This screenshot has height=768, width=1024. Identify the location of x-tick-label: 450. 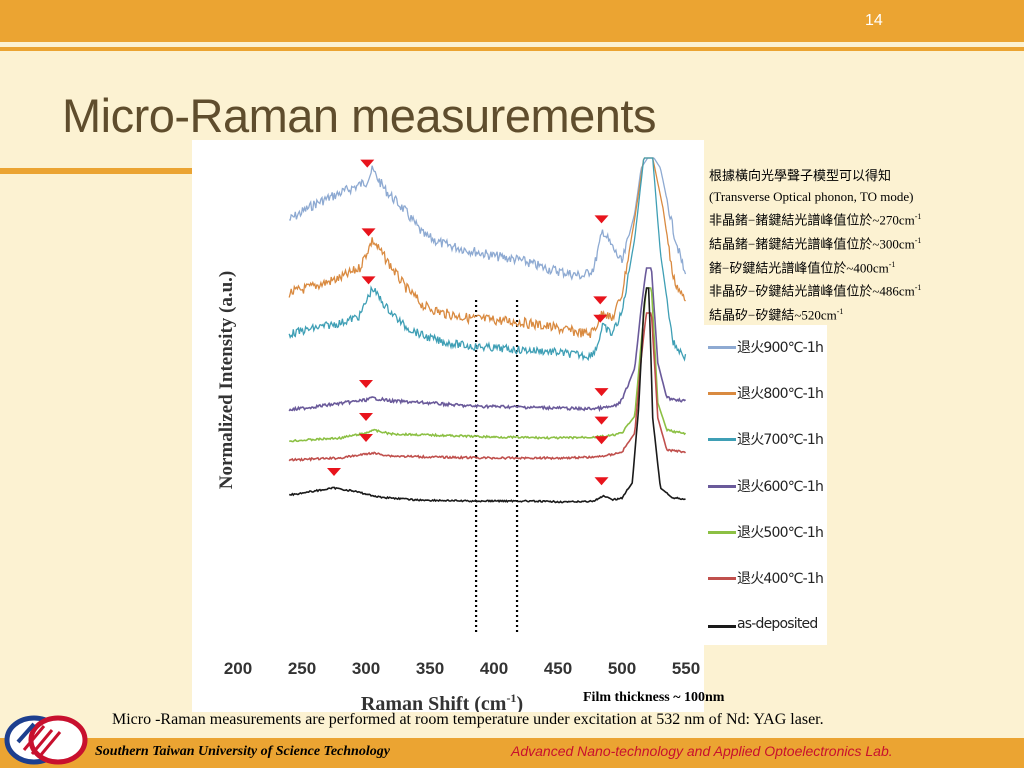
(558, 668).